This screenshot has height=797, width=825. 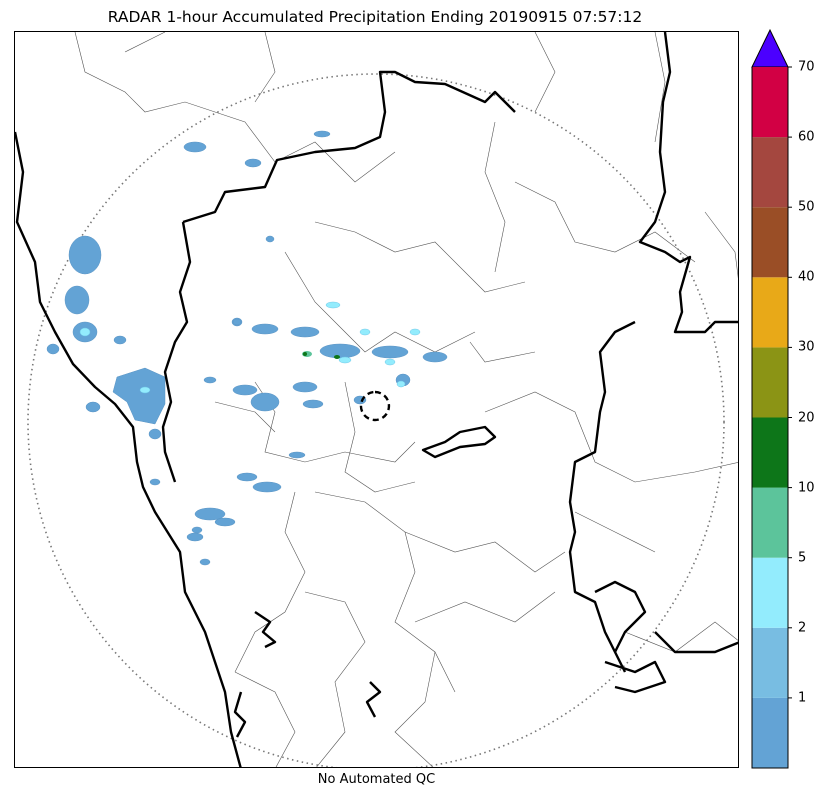 What do you see at coordinates (250, 347) in the screenshot?
I see `precipitation-heavier` at bounding box center [250, 347].